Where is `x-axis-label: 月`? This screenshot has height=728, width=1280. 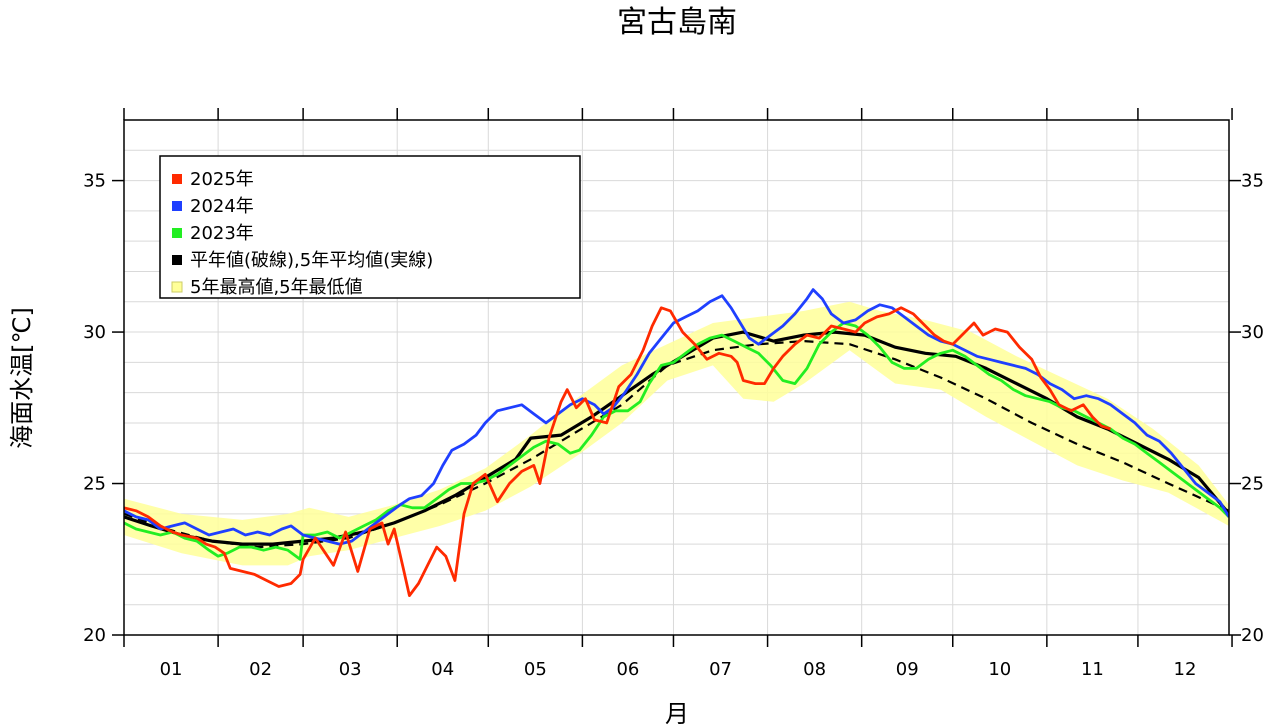 x-axis-label: 月 is located at coordinates (677, 714).